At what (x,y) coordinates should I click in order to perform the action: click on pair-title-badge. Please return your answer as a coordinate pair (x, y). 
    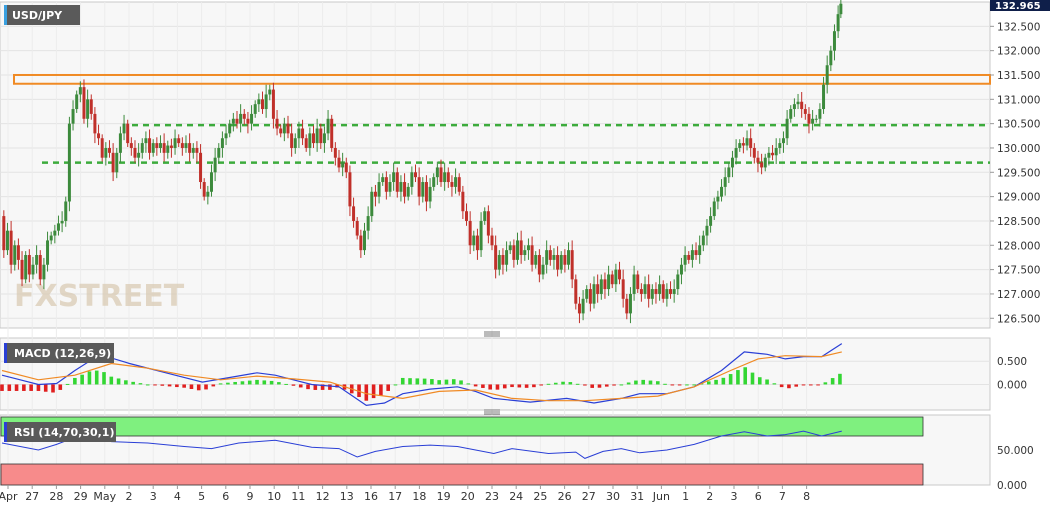
    Looking at the image, I should click on (42, 15).